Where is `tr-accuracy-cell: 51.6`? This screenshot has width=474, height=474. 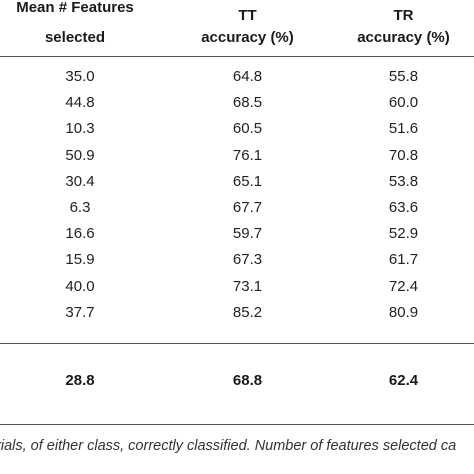 tr-accuracy-cell: 51.6 is located at coordinates (403, 129).